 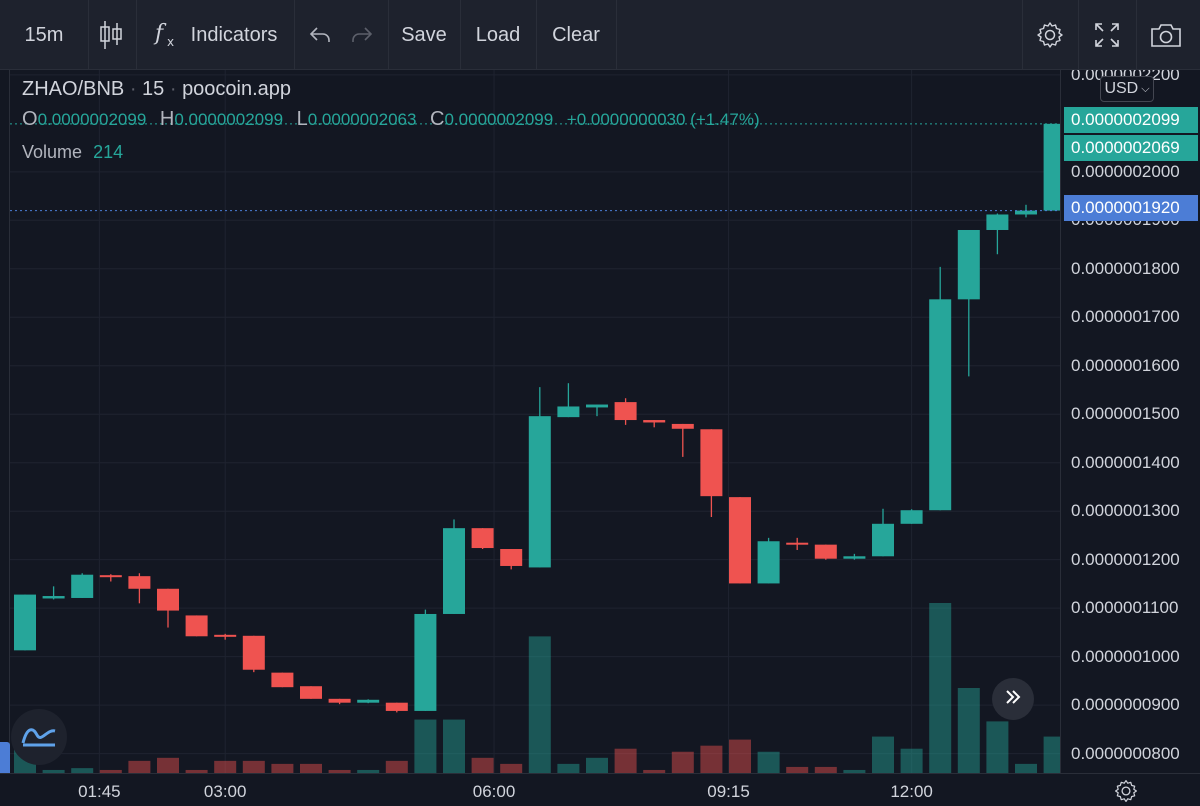 What do you see at coordinates (167, 119) in the screenshot?
I see `high-label: H` at bounding box center [167, 119].